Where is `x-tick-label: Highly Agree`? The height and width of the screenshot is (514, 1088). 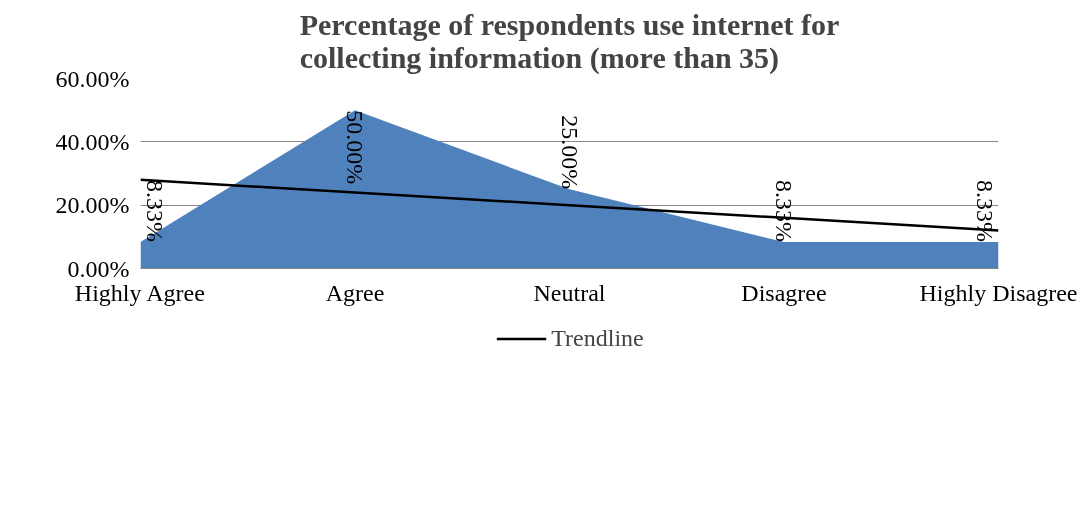 x-tick-label: Highly Agree is located at coordinates (139, 292).